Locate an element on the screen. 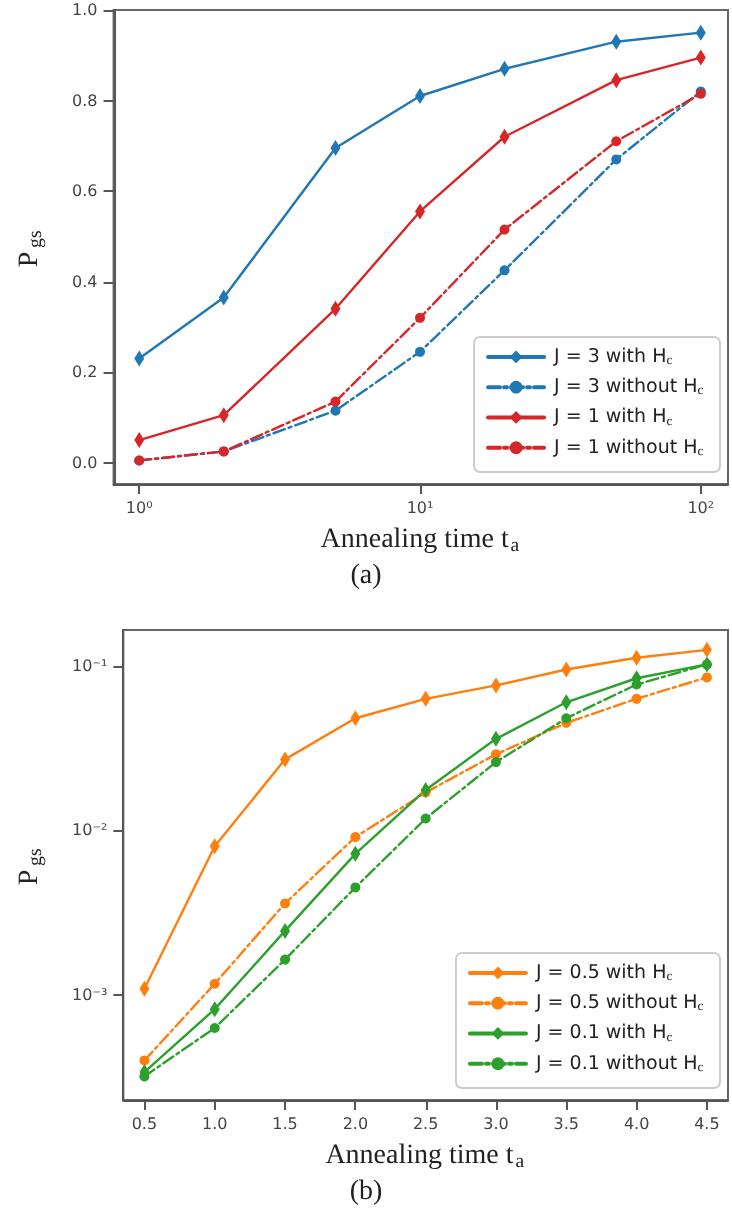  x-tick-label: 2.5 is located at coordinates (425, 1124).